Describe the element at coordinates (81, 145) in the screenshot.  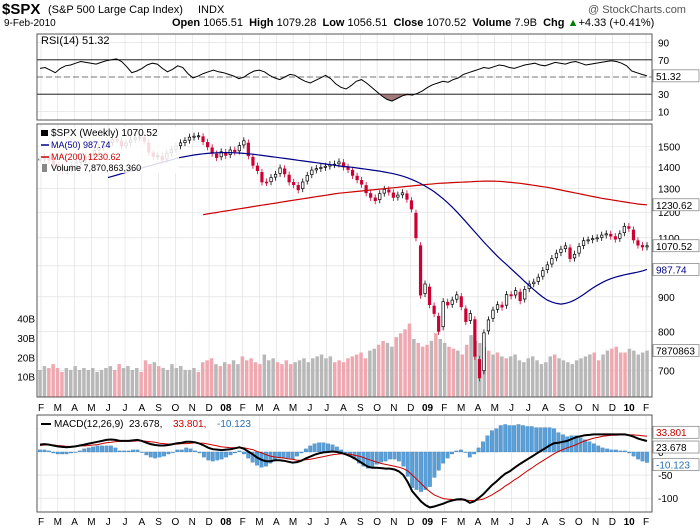
I see `ma50-legend-label: MA(50) 987.74` at that location.